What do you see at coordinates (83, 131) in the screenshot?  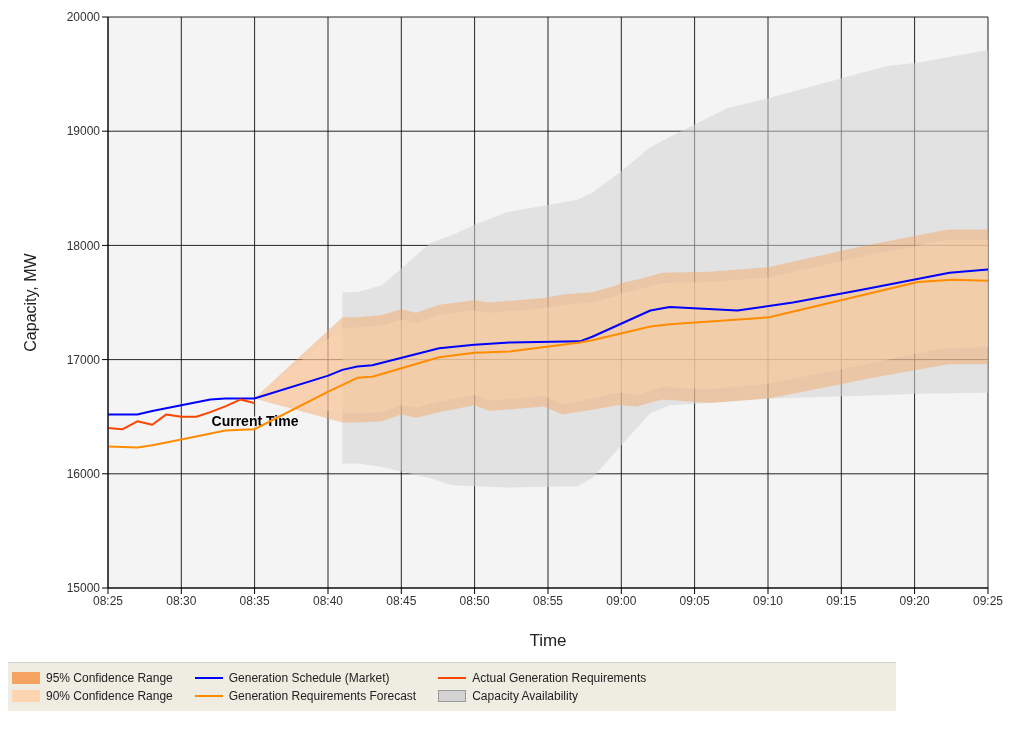 I see `y-tick-label: 19000` at bounding box center [83, 131].